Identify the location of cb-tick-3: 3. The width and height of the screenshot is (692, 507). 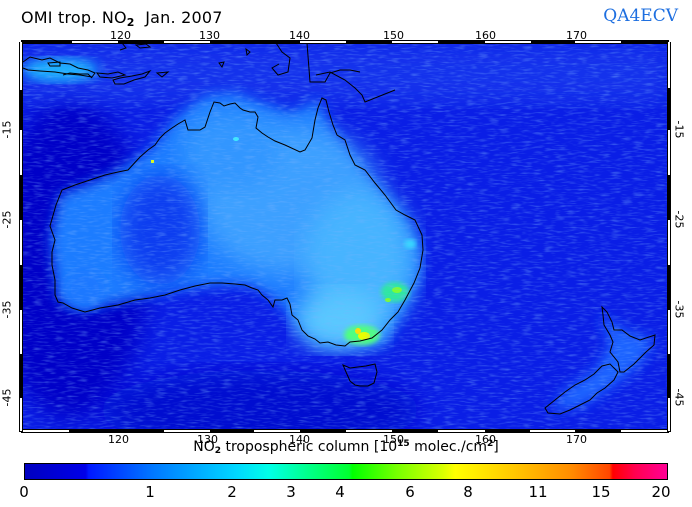
(291, 492).